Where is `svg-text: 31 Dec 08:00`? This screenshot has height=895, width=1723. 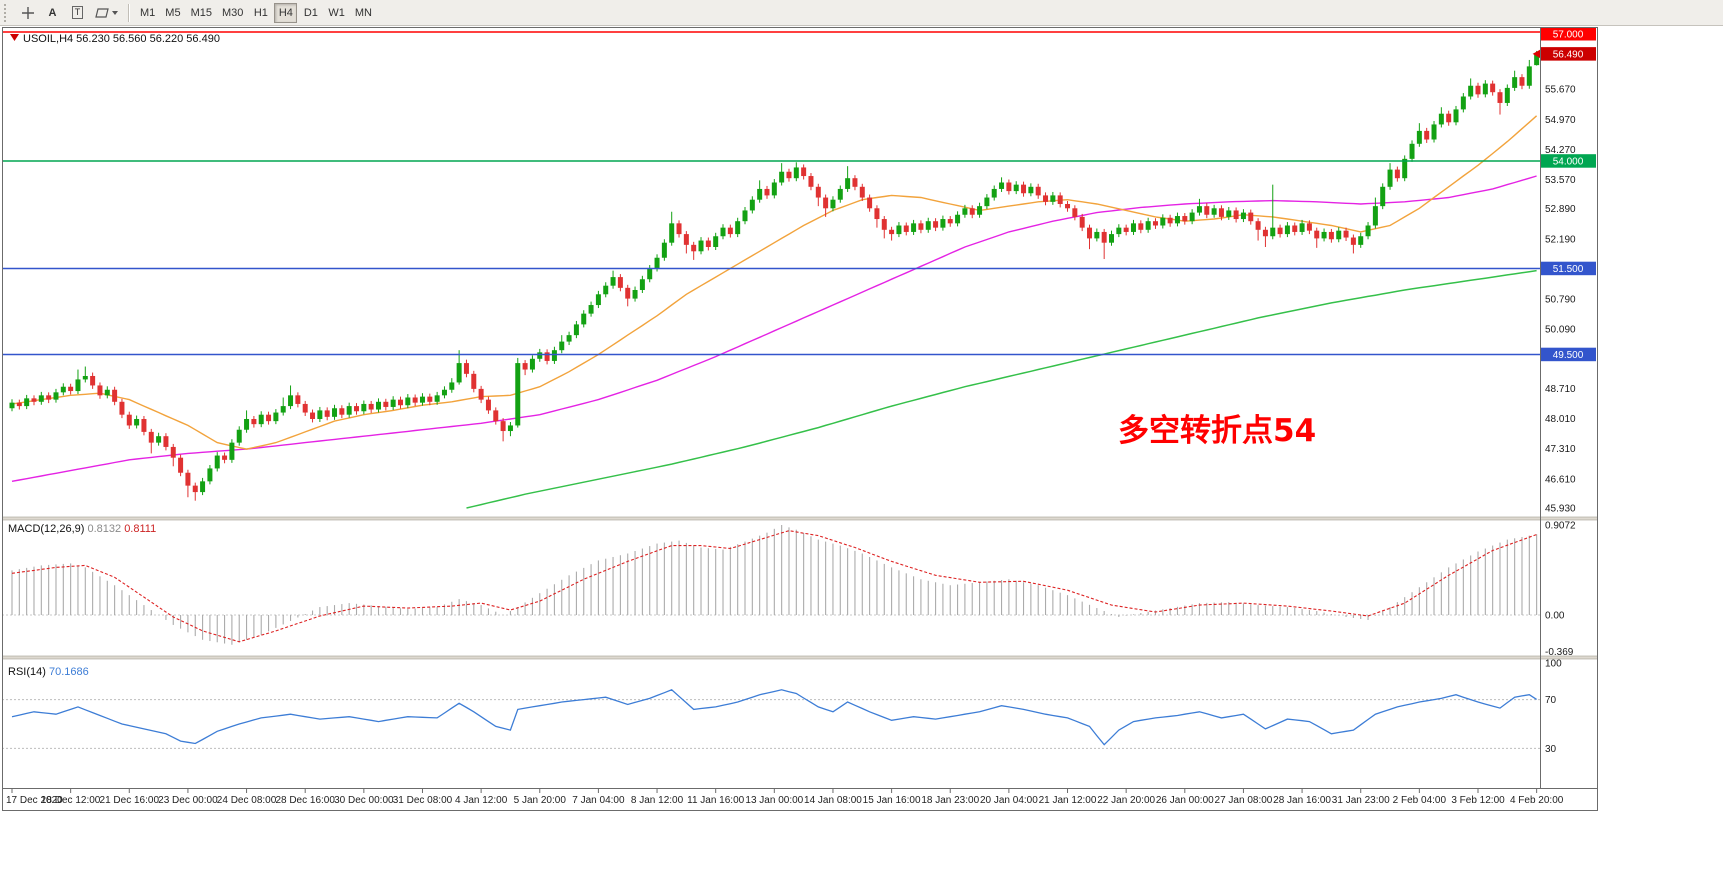 svg-text: 31 Dec 08:00 is located at coordinates (423, 800).